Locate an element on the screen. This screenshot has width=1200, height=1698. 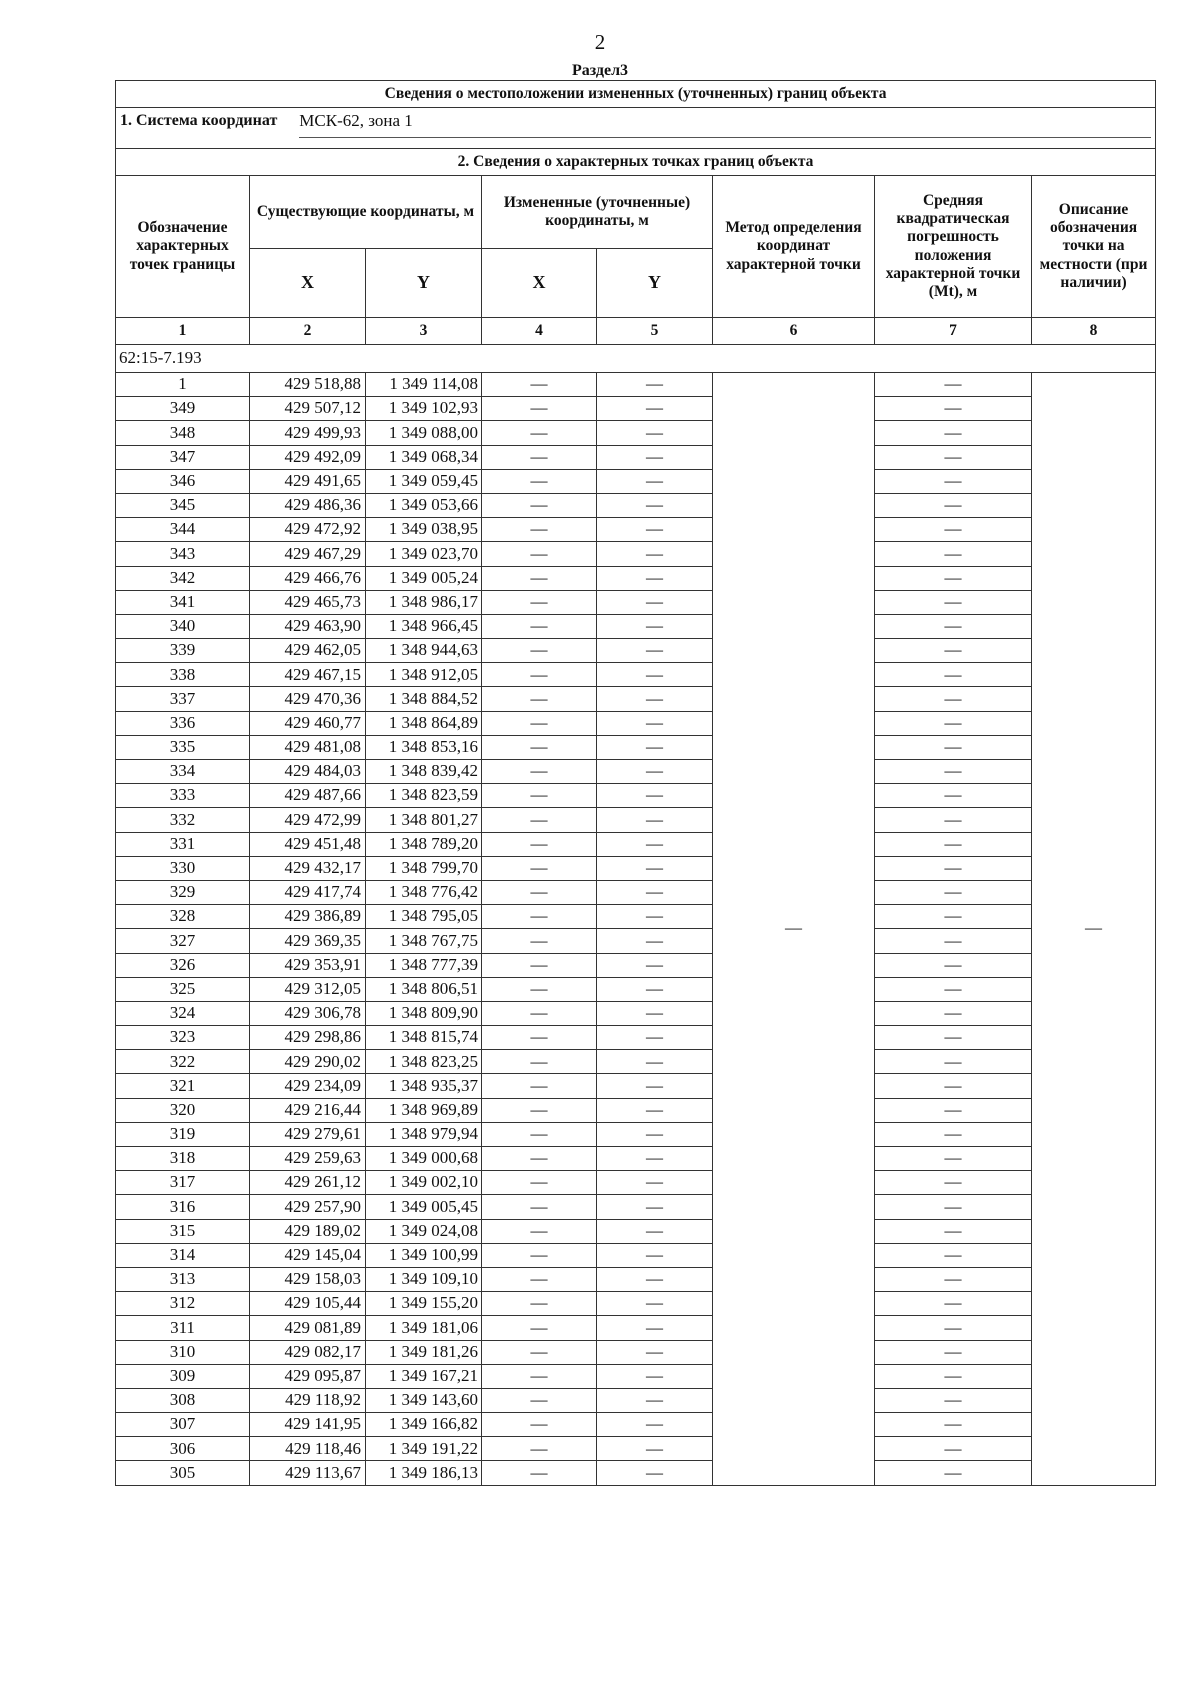
existing-x-cell: 429 484,03 is located at coordinates (307, 771).